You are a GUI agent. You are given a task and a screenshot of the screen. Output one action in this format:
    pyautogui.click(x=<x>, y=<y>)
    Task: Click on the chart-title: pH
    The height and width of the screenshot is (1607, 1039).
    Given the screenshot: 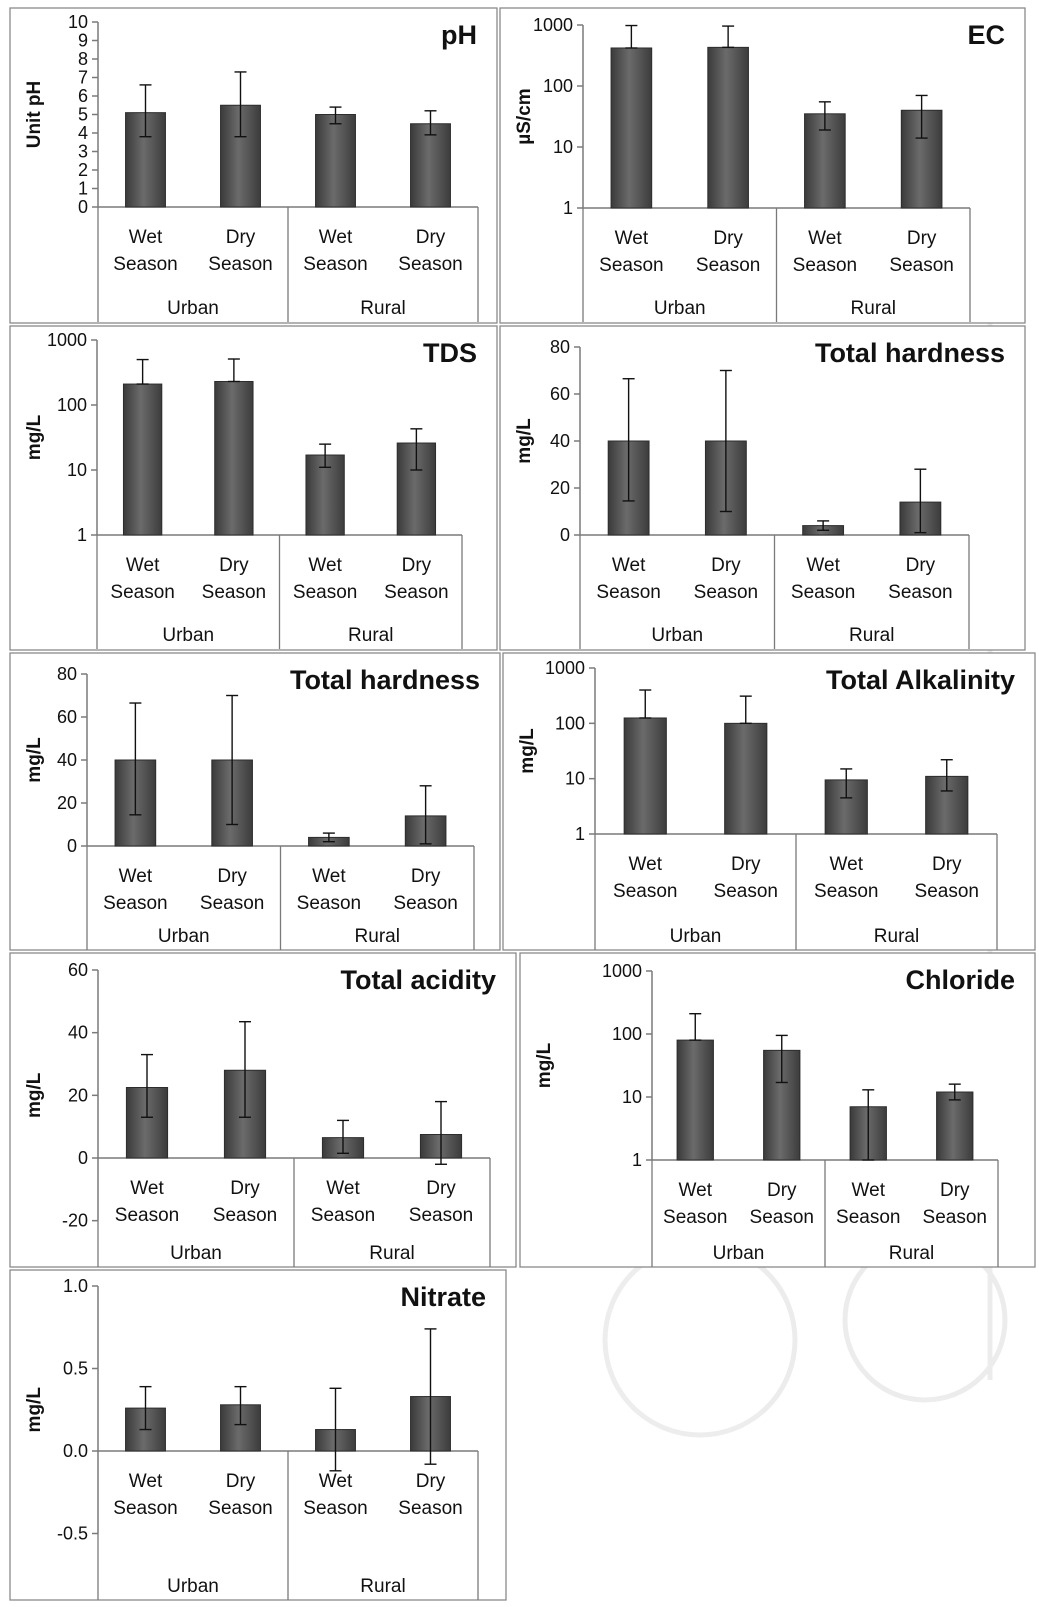 What is the action you would take?
    pyautogui.click(x=459, y=35)
    